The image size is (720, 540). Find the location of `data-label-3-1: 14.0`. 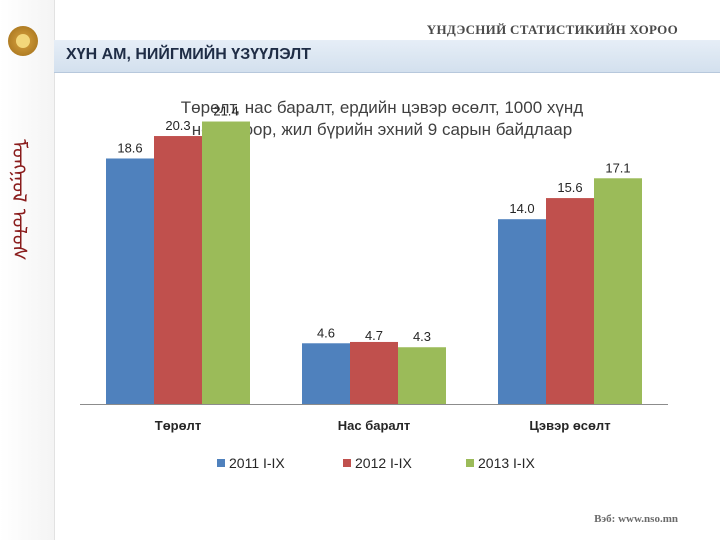

data-label-3-1: 14.0 is located at coordinates (521, 208).